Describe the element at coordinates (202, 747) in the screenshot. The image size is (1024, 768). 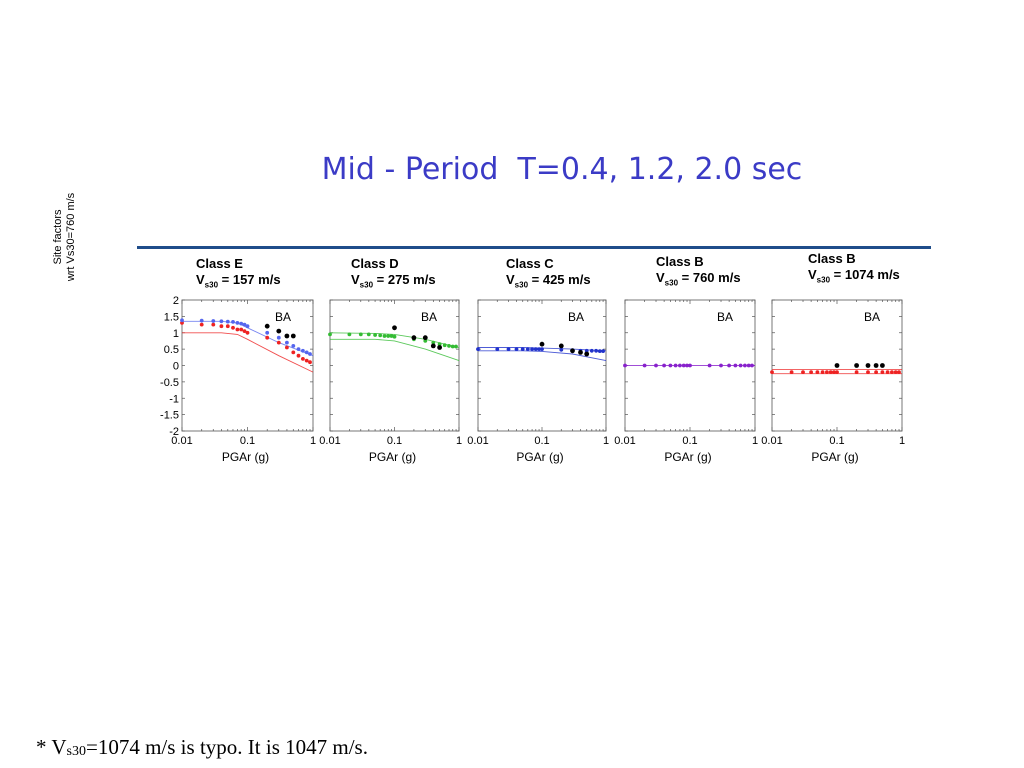
I see `footnote: * Vs30=1074 m/s is typo. It is 1047 m/s.` at that location.